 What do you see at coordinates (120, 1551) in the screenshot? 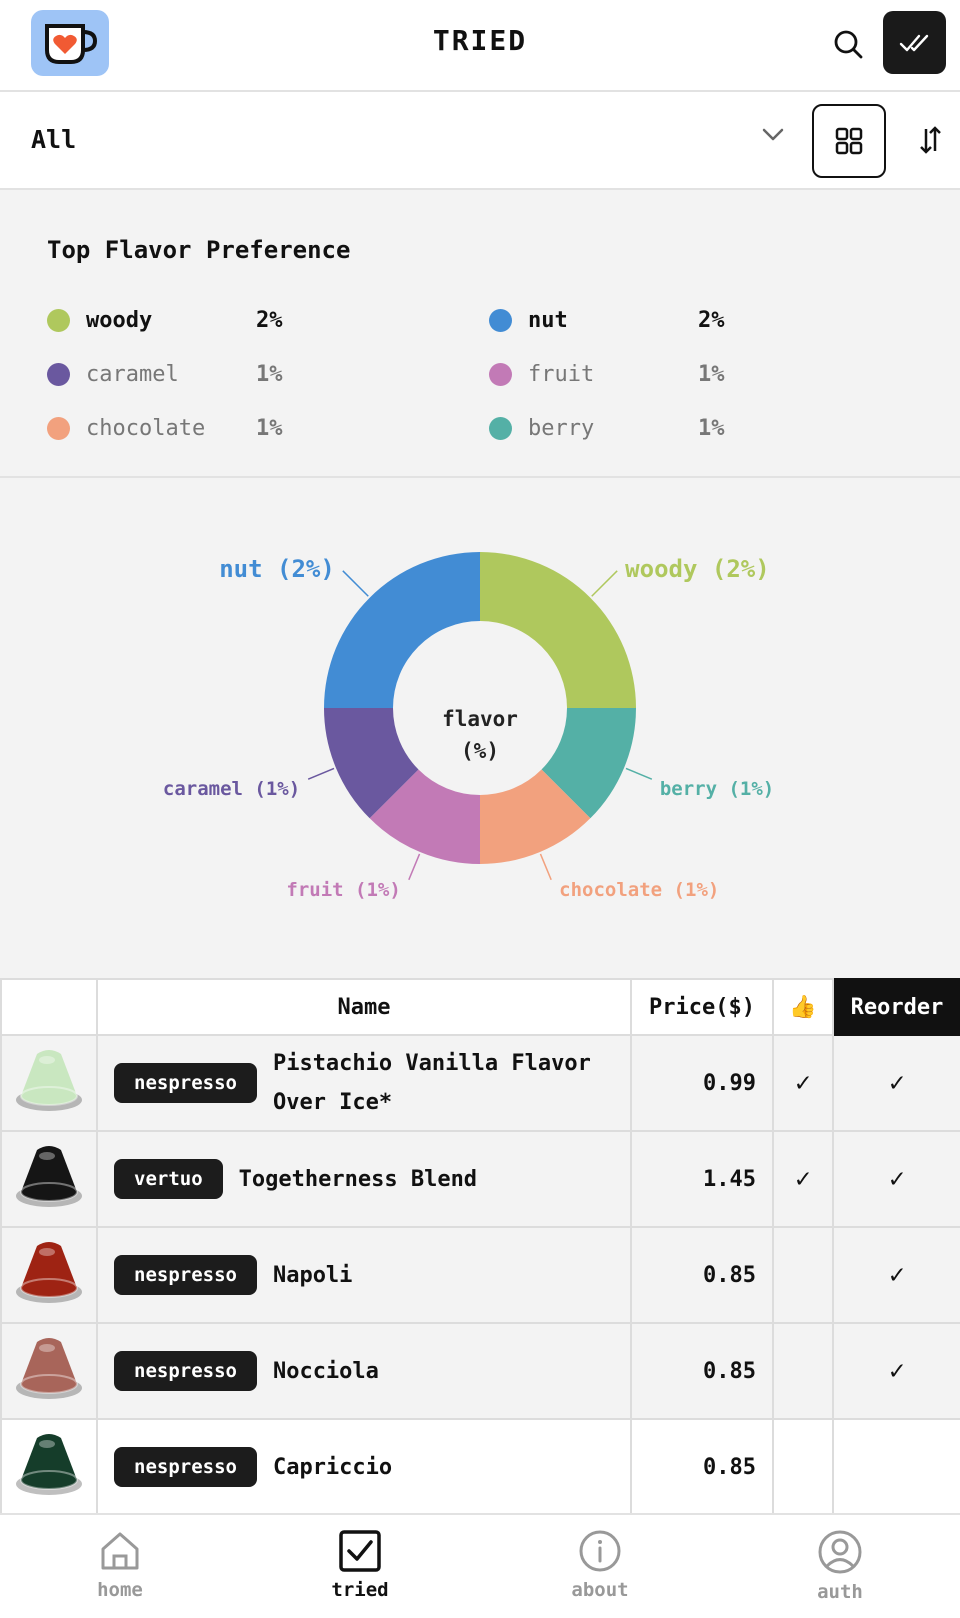
I see `home-icon` at bounding box center [120, 1551].